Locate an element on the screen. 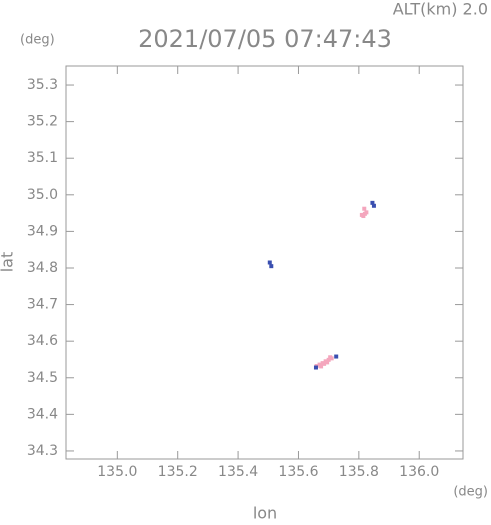 This screenshot has width=491, height=525. x-unit: (deg) is located at coordinates (470, 492).